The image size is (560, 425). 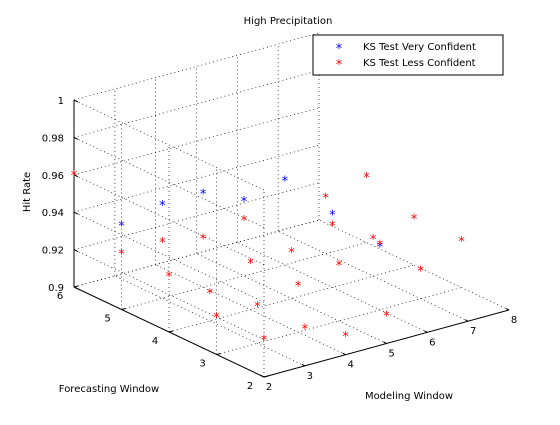 I want to click on legend-box, so click(x=408, y=55).